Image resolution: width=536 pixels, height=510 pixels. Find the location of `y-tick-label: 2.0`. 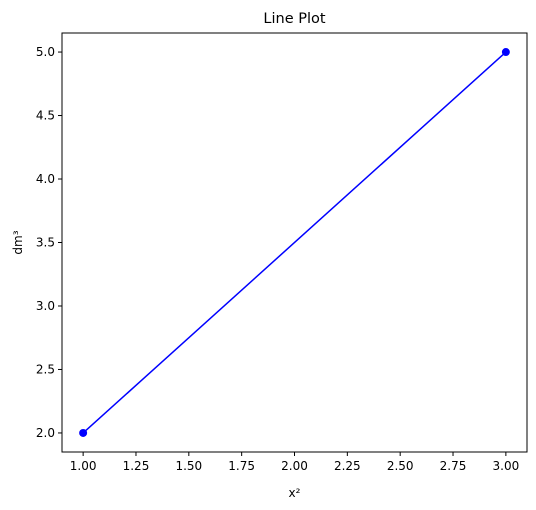

y-tick-label: 2.0 is located at coordinates (45, 433).